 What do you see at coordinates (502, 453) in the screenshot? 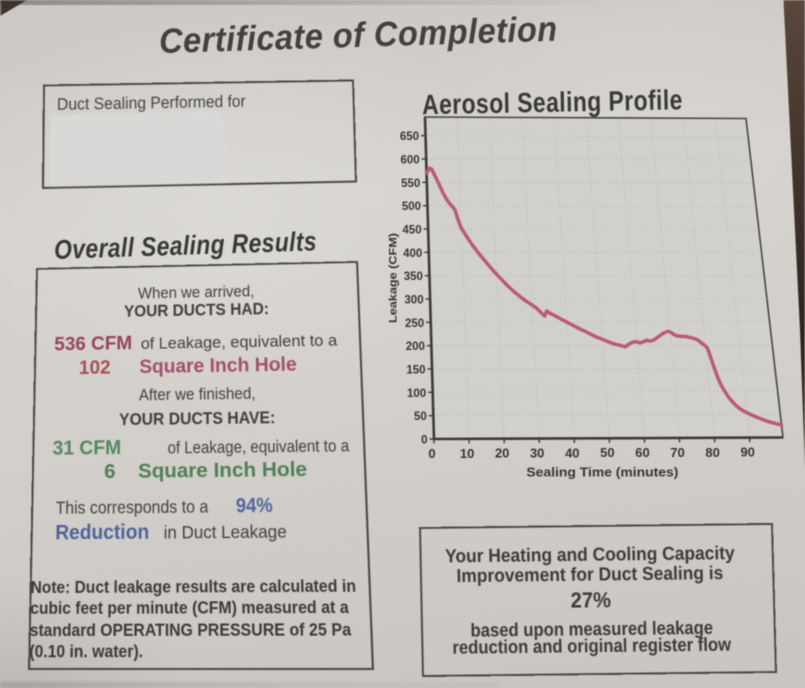
I see `svg-text: 20` at bounding box center [502, 453].